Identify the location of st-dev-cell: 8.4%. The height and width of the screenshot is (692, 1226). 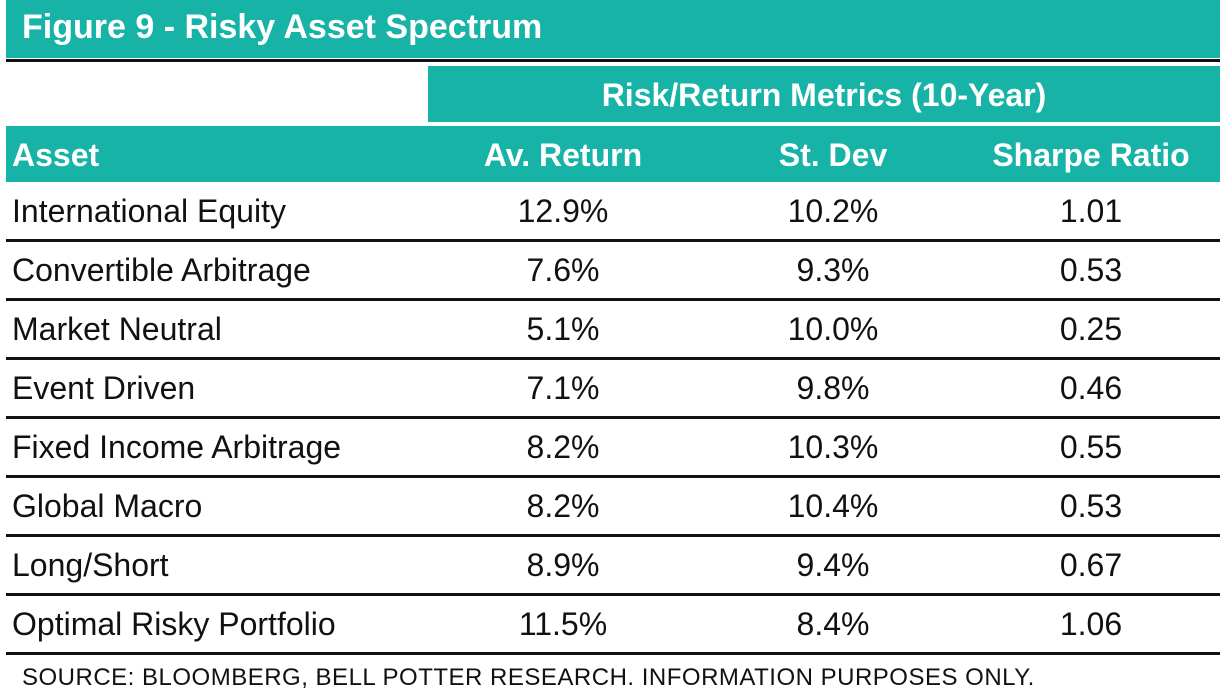
(833, 624).